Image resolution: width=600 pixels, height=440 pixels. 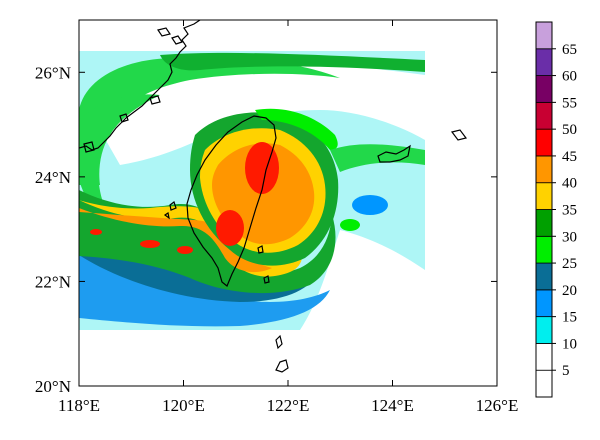 I want to click on field-outer-band-north, so click(x=292, y=62).